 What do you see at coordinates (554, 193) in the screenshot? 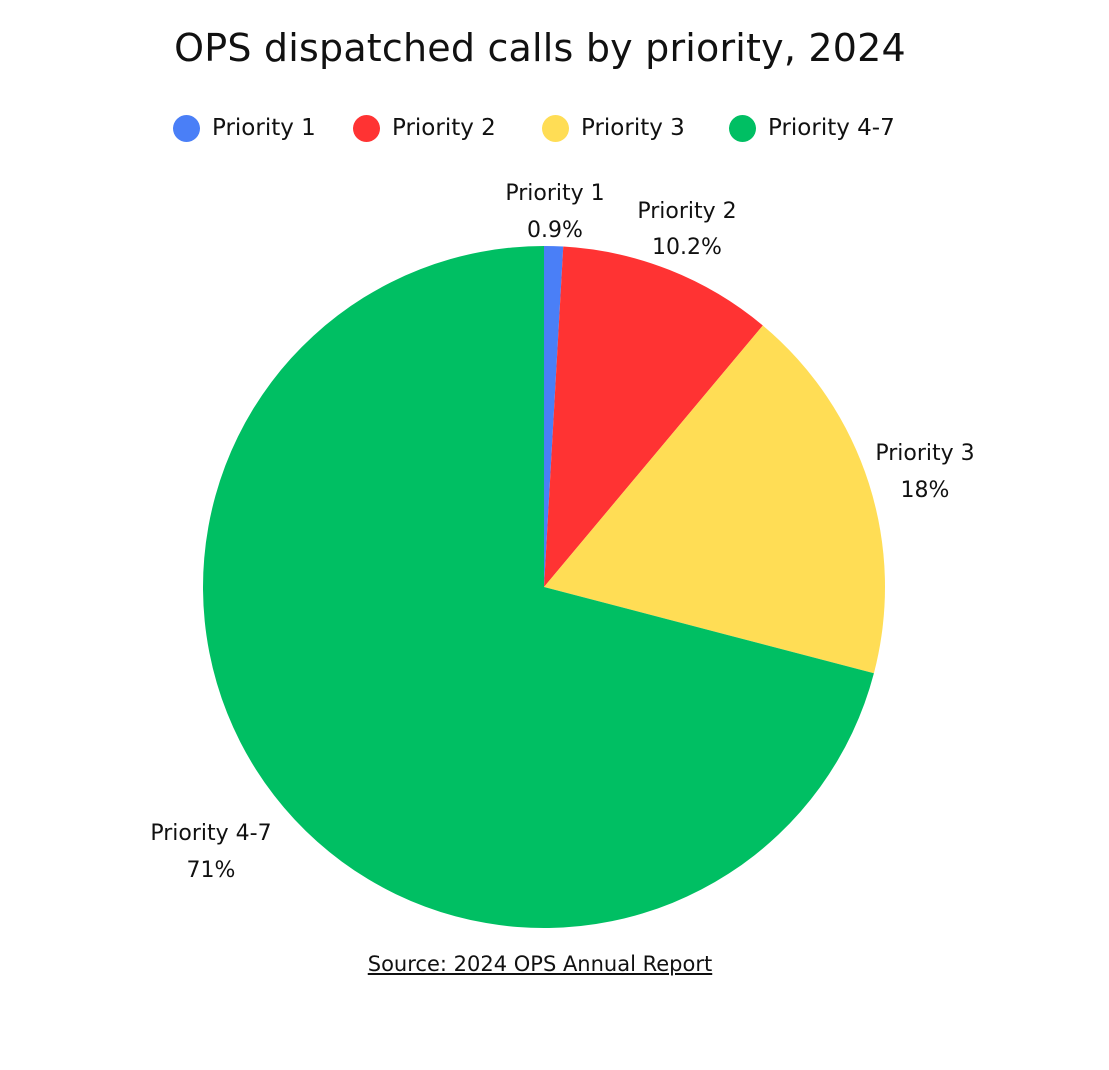
I see `slice-category-label: Priority 1` at bounding box center [554, 193].